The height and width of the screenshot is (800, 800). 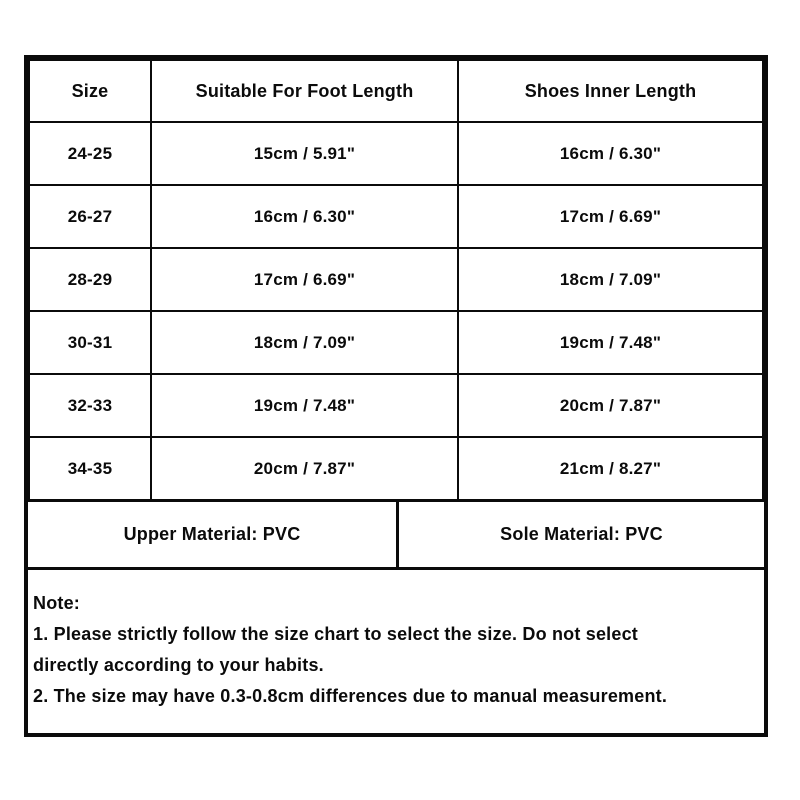 What do you see at coordinates (580, 534) in the screenshot?
I see `sole-material-cell: Sole Material: PVC` at bounding box center [580, 534].